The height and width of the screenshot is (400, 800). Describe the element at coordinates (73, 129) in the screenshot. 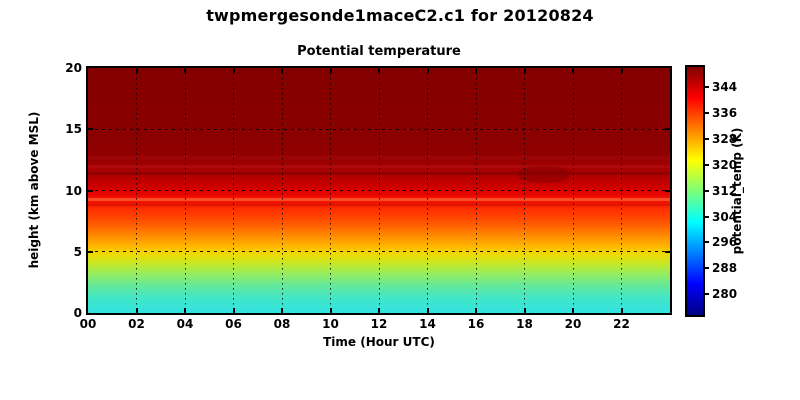

I see `y-tick-label: 15` at that location.